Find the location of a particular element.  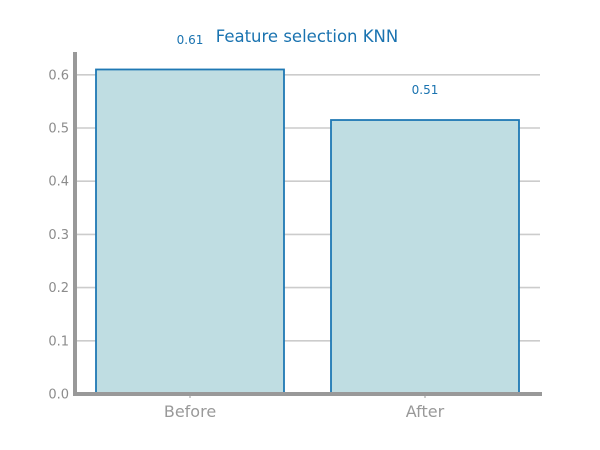

y-tick-label: 0.2 is located at coordinates (58, 288).